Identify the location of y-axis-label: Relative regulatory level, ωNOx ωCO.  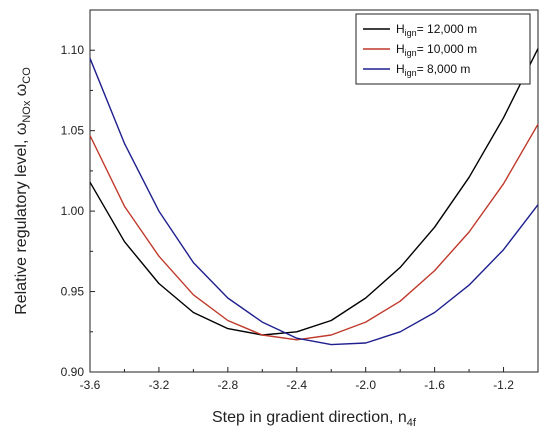
(23, 191).